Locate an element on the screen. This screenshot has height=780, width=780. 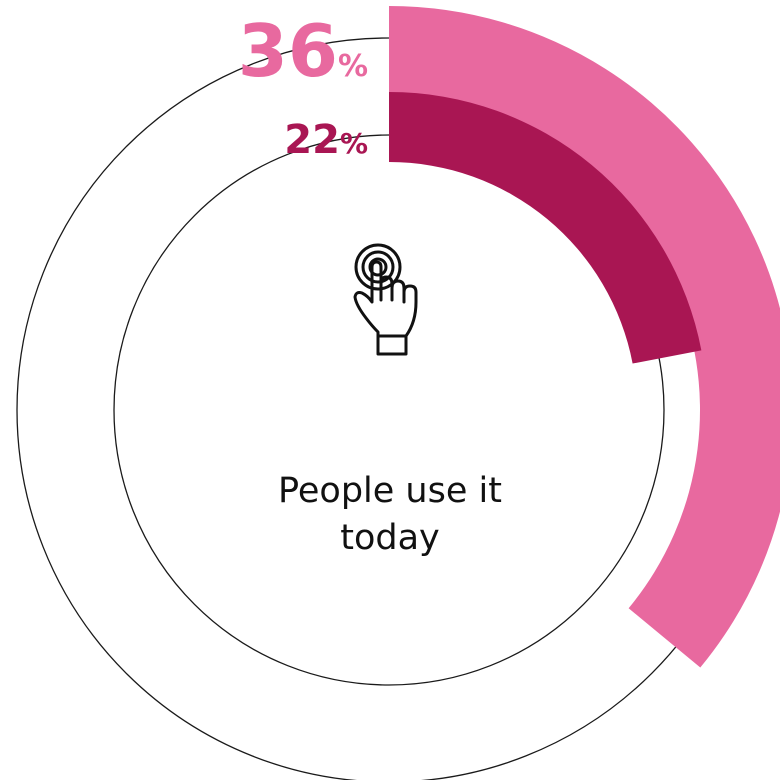
center-label-line1: People use it is located at coordinates (390, 491).